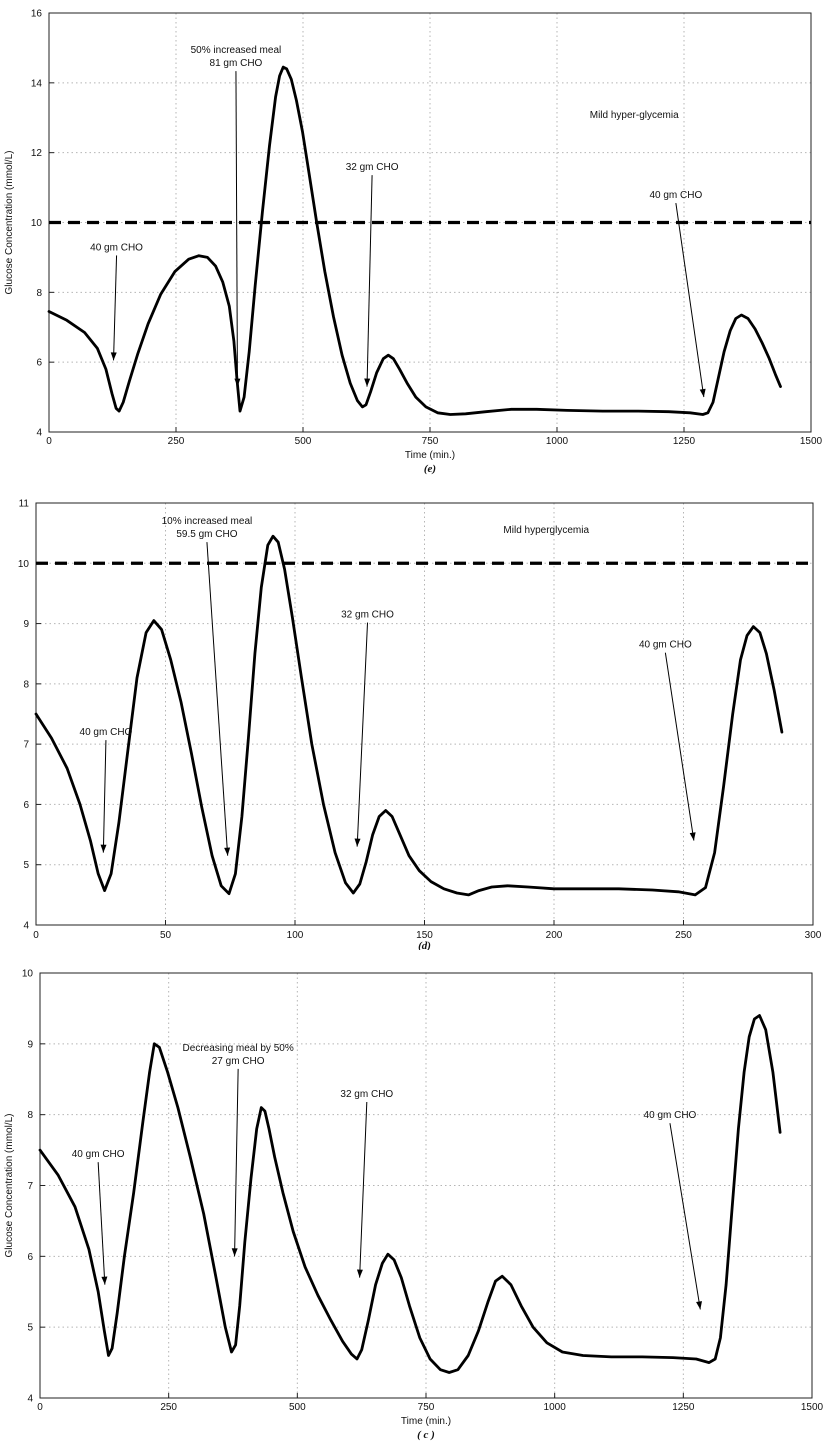 This screenshot has width=836, height=1447. Describe the element at coordinates (295, 935) in the screenshot. I see `x-tick-label: 100` at that location.